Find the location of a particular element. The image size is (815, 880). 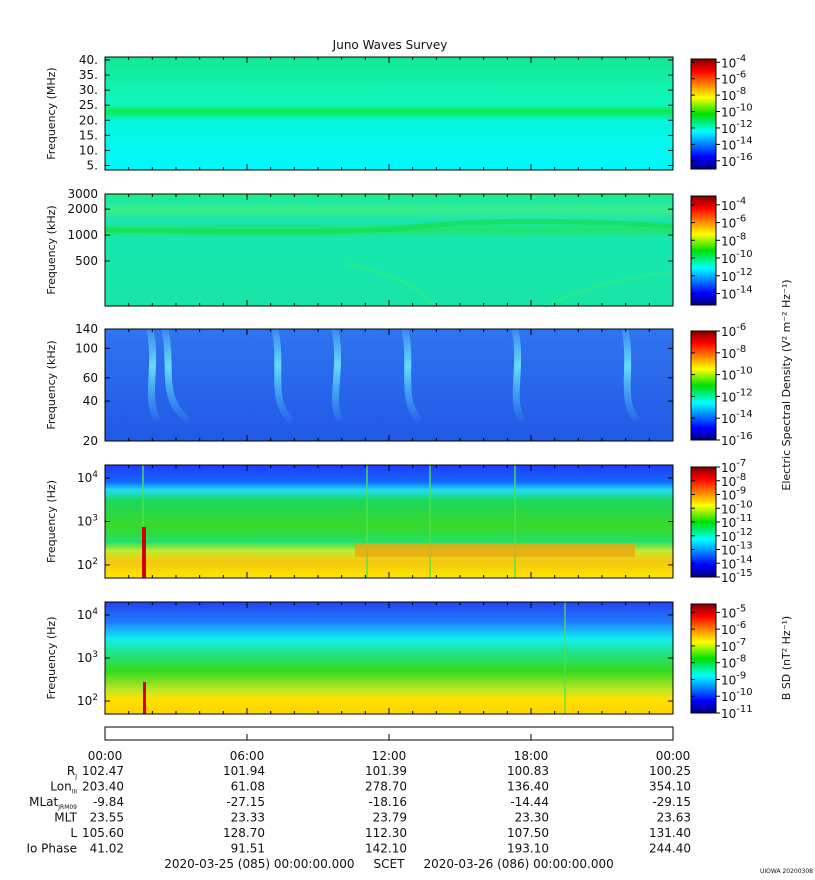

y-tick-label: 5. is located at coordinates (92, 165).